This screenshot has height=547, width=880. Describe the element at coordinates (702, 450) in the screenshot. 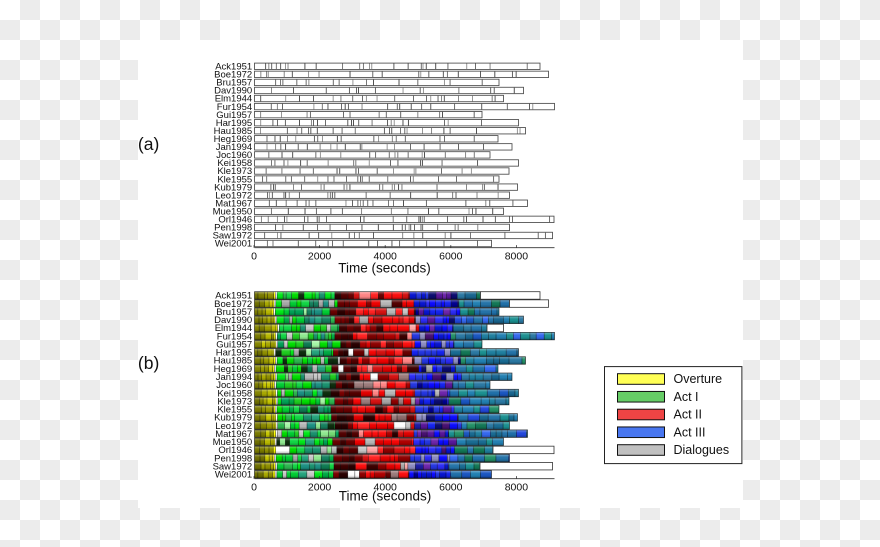

I see `svg-text: Dialogues` at that location.